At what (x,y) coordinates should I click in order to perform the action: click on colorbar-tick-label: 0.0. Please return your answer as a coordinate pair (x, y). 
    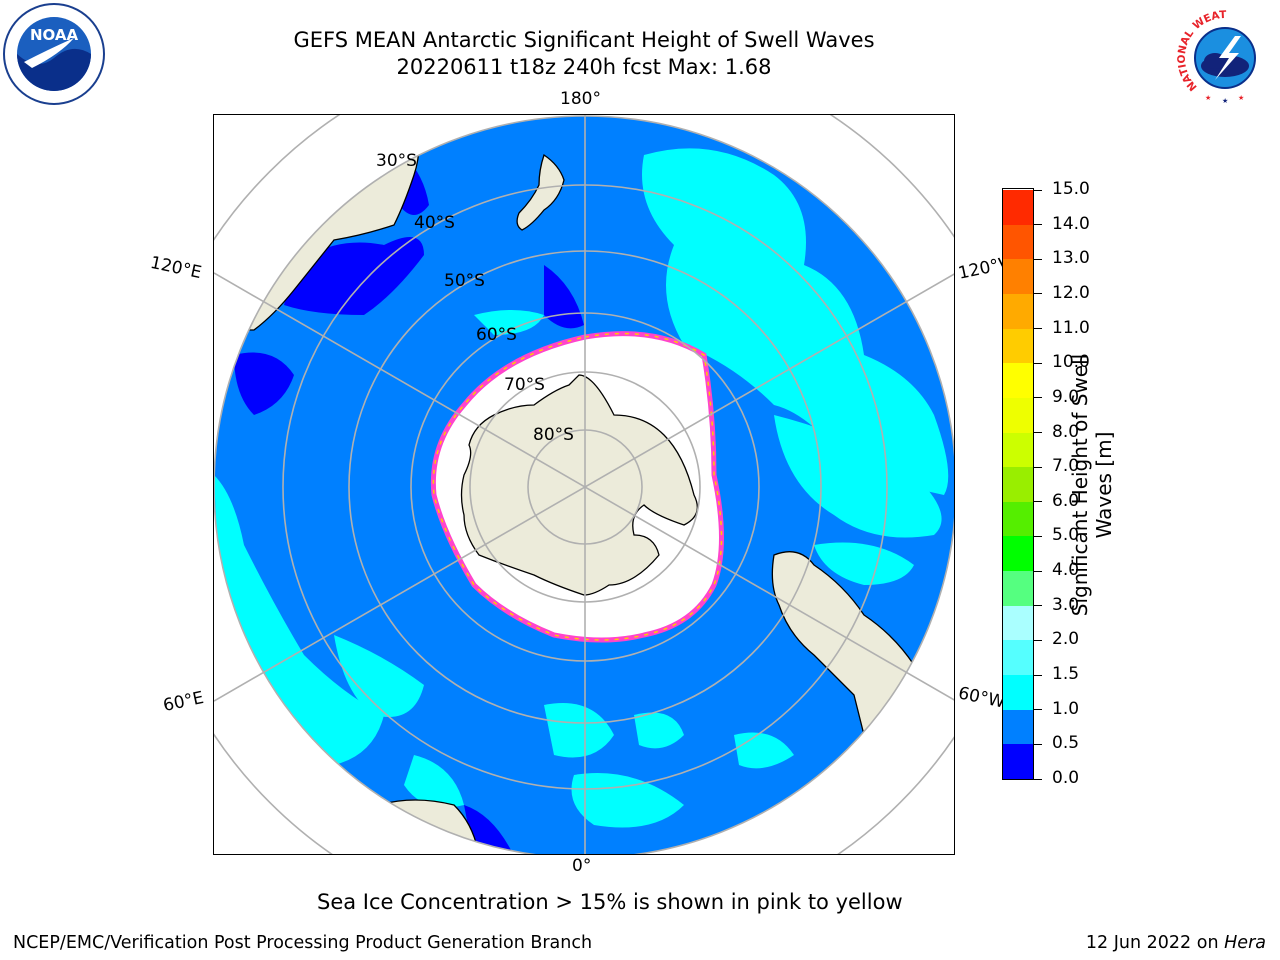
    Looking at the image, I should click on (1066, 778).